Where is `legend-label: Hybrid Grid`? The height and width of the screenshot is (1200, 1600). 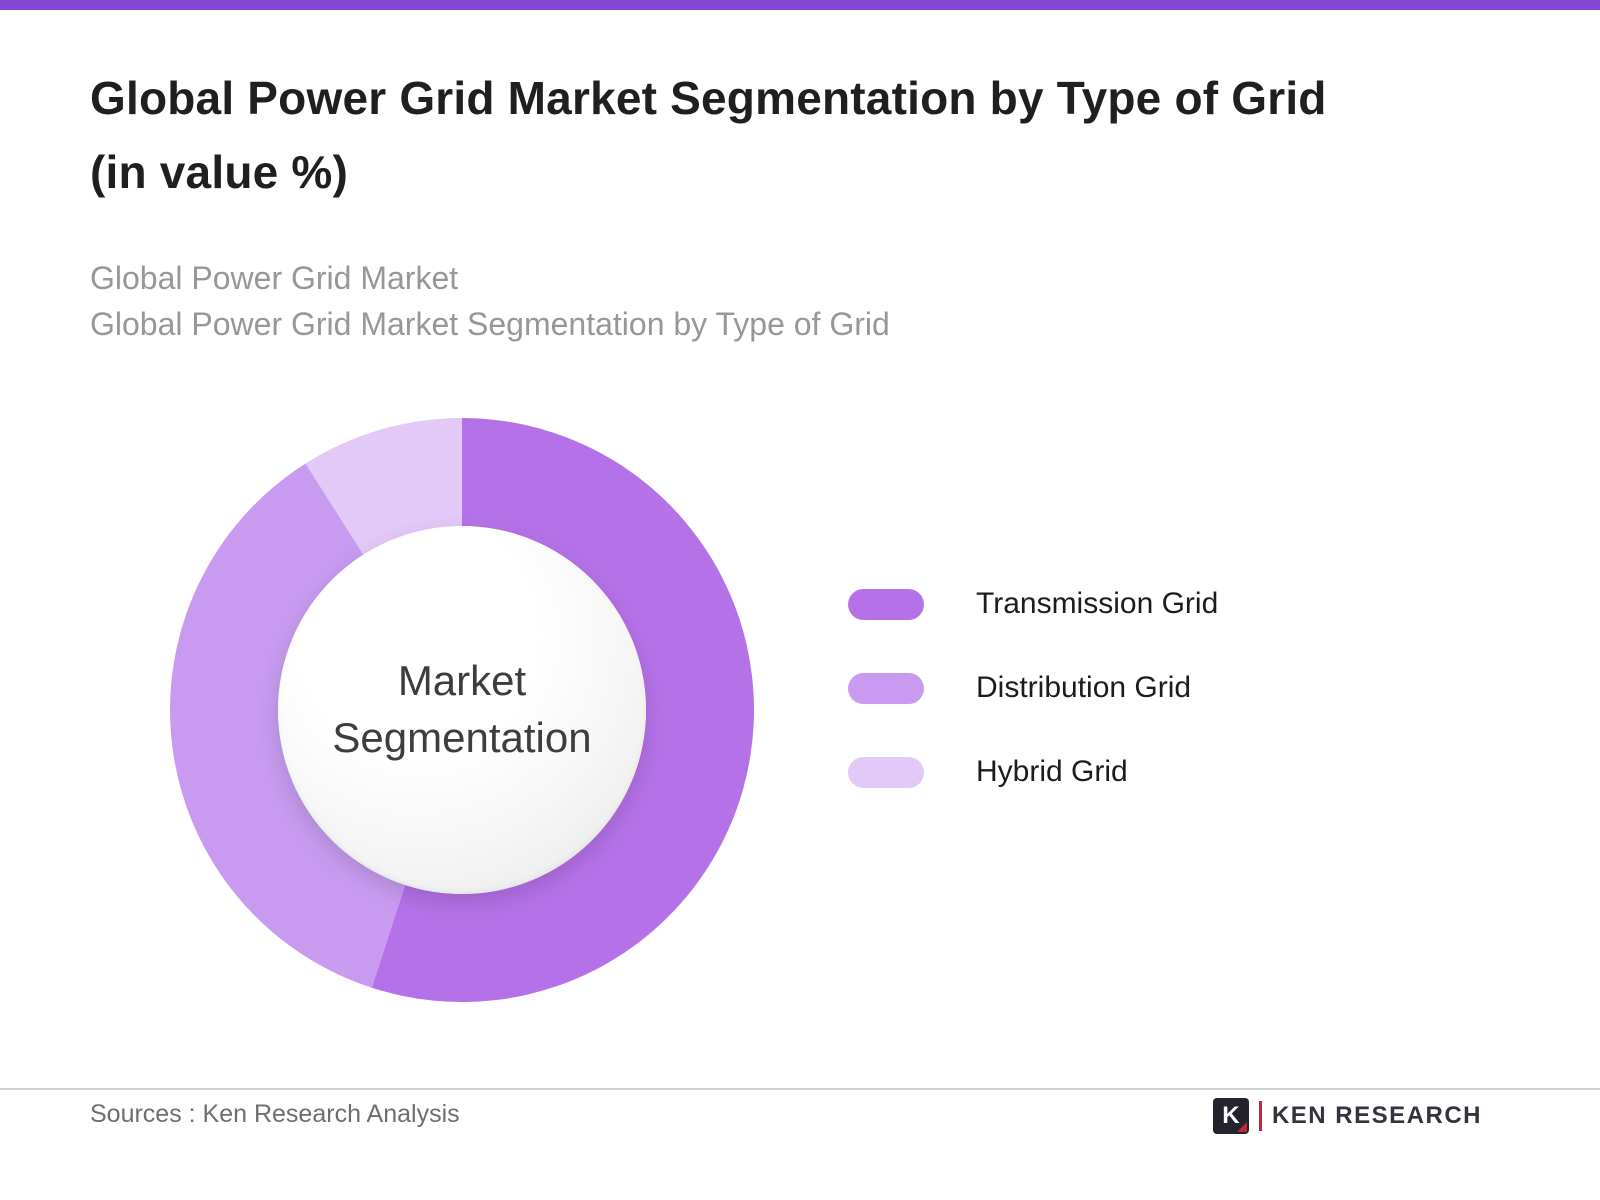
legend-label: Hybrid Grid is located at coordinates (1052, 771).